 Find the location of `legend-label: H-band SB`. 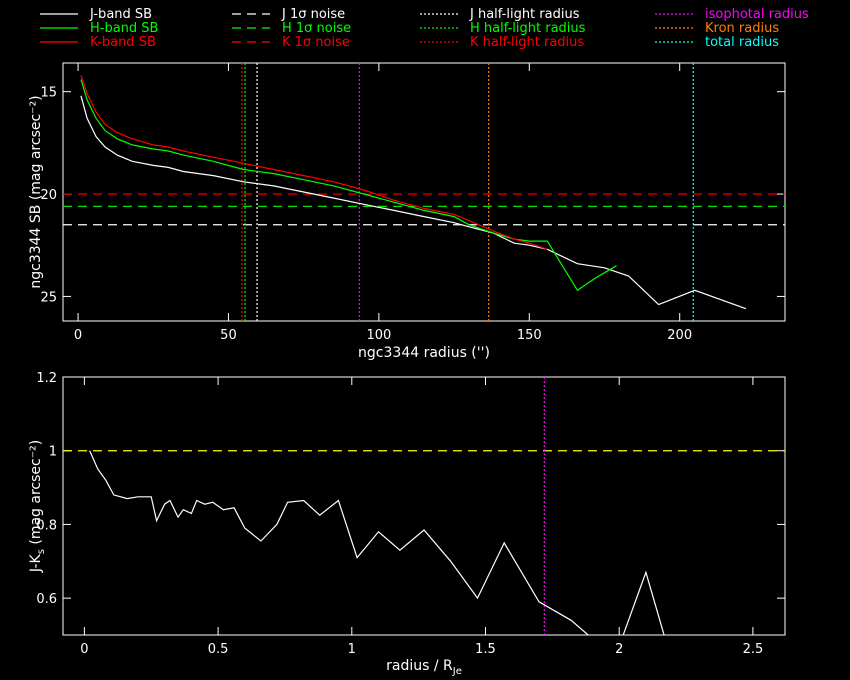

legend-label: H-band SB is located at coordinates (124, 28).